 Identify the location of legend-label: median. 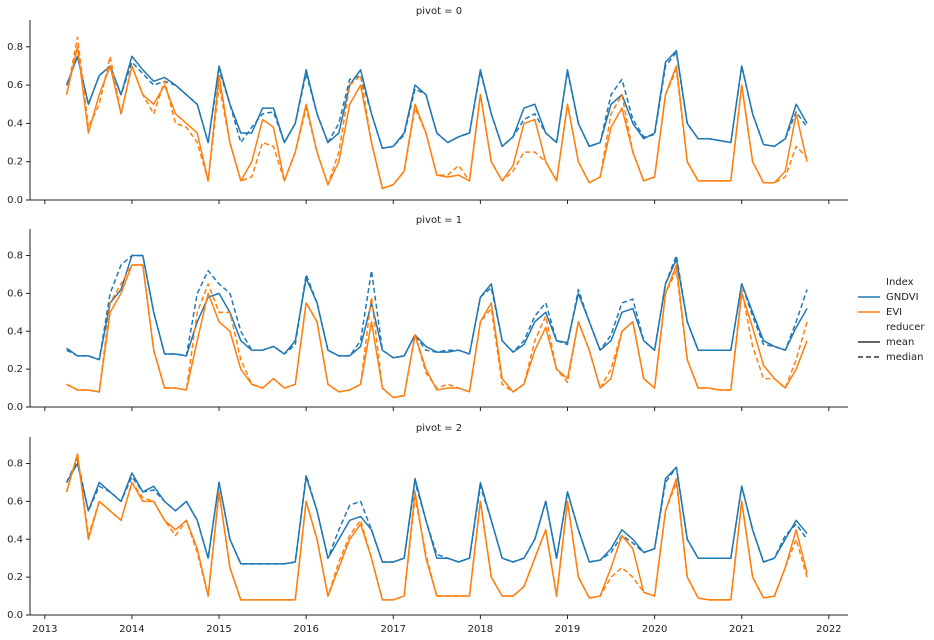
(905, 357).